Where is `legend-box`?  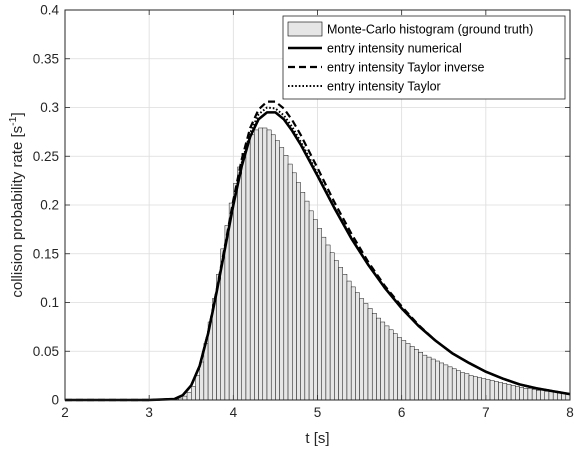 legend-box is located at coordinates (424, 57).